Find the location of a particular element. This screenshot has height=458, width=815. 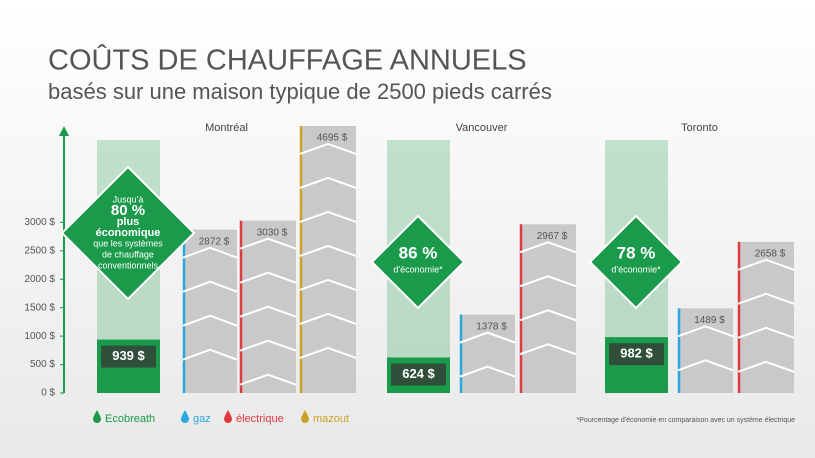

y-tick-label: 3000 $ is located at coordinates (39, 222).